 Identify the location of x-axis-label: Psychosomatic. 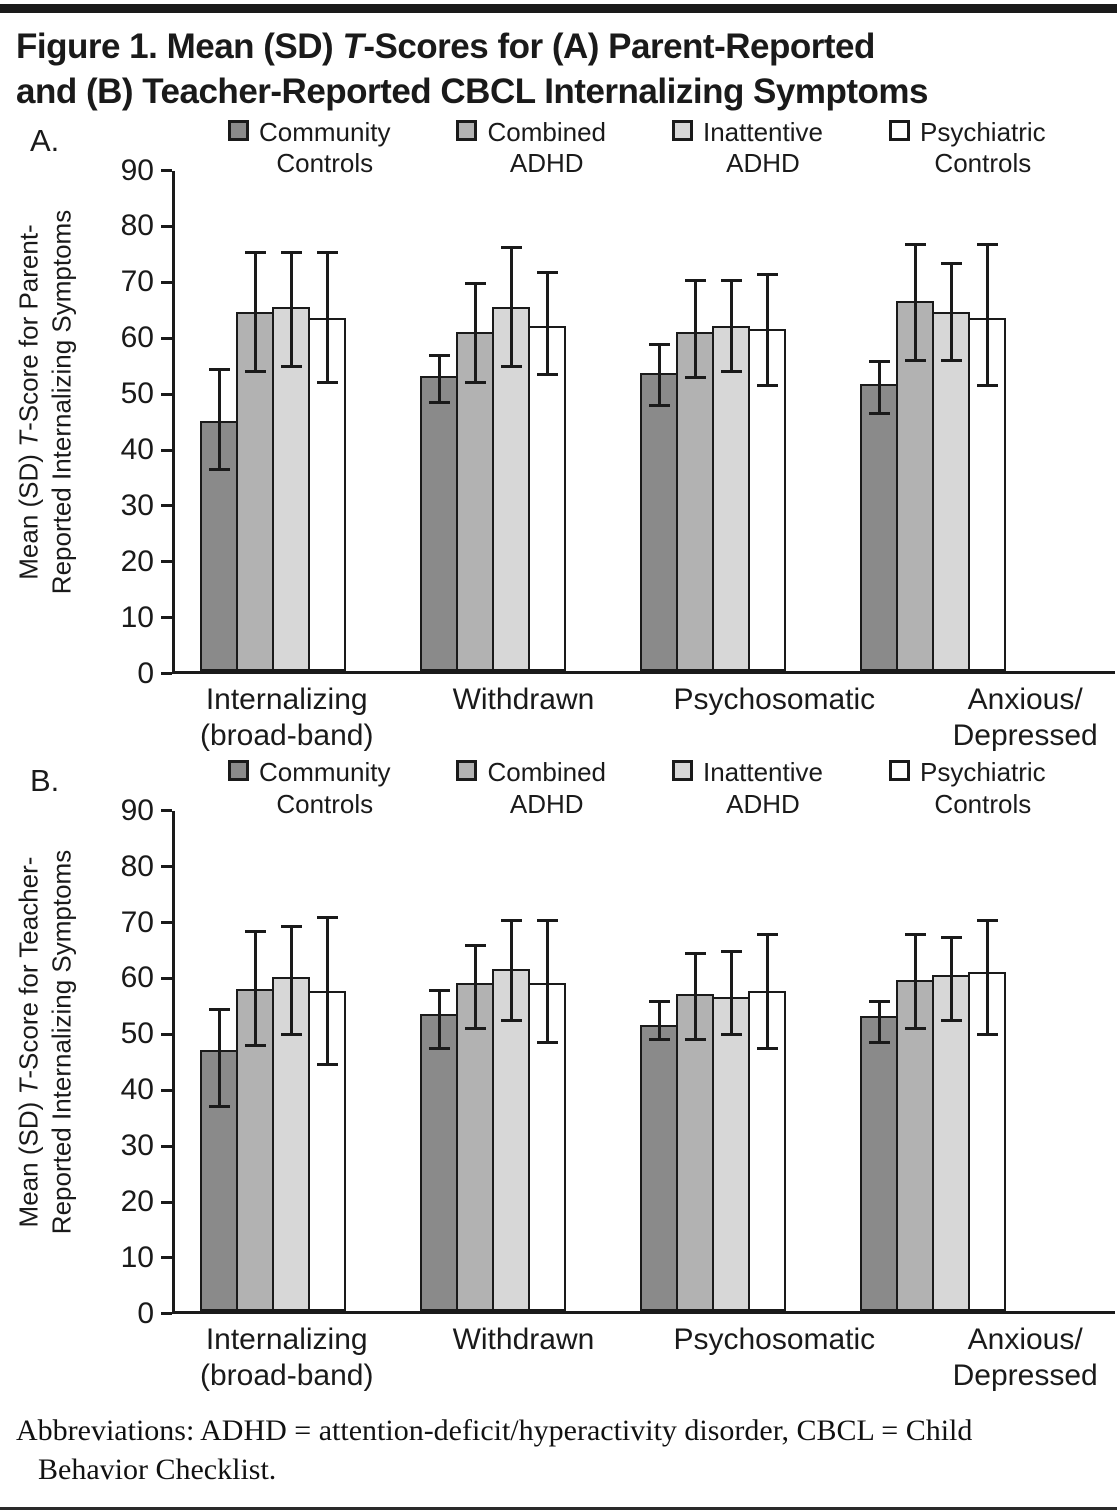
(774, 1358).